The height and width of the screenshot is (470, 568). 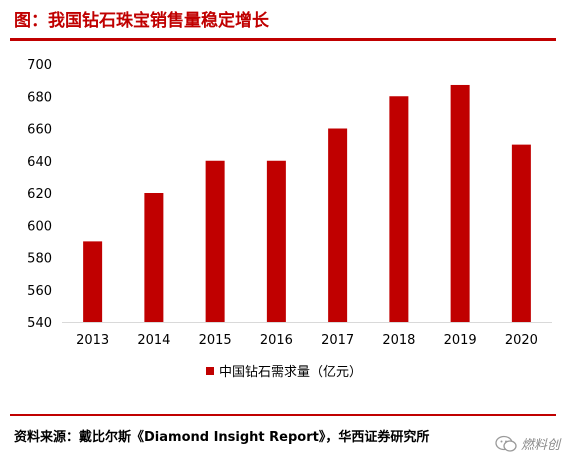 I want to click on x-tick-label: 2014, so click(x=153, y=340).